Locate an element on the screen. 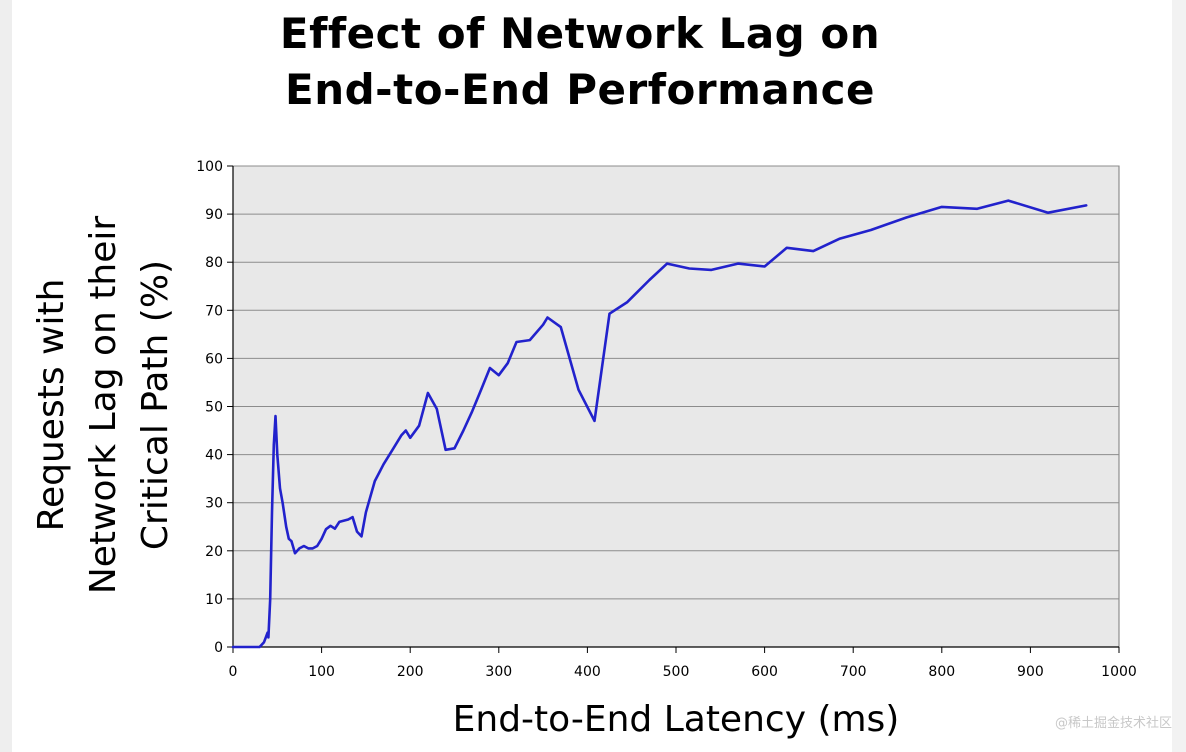 The height and width of the screenshot is (752, 1186). y-tick-label-50: 50 is located at coordinates (214, 408).